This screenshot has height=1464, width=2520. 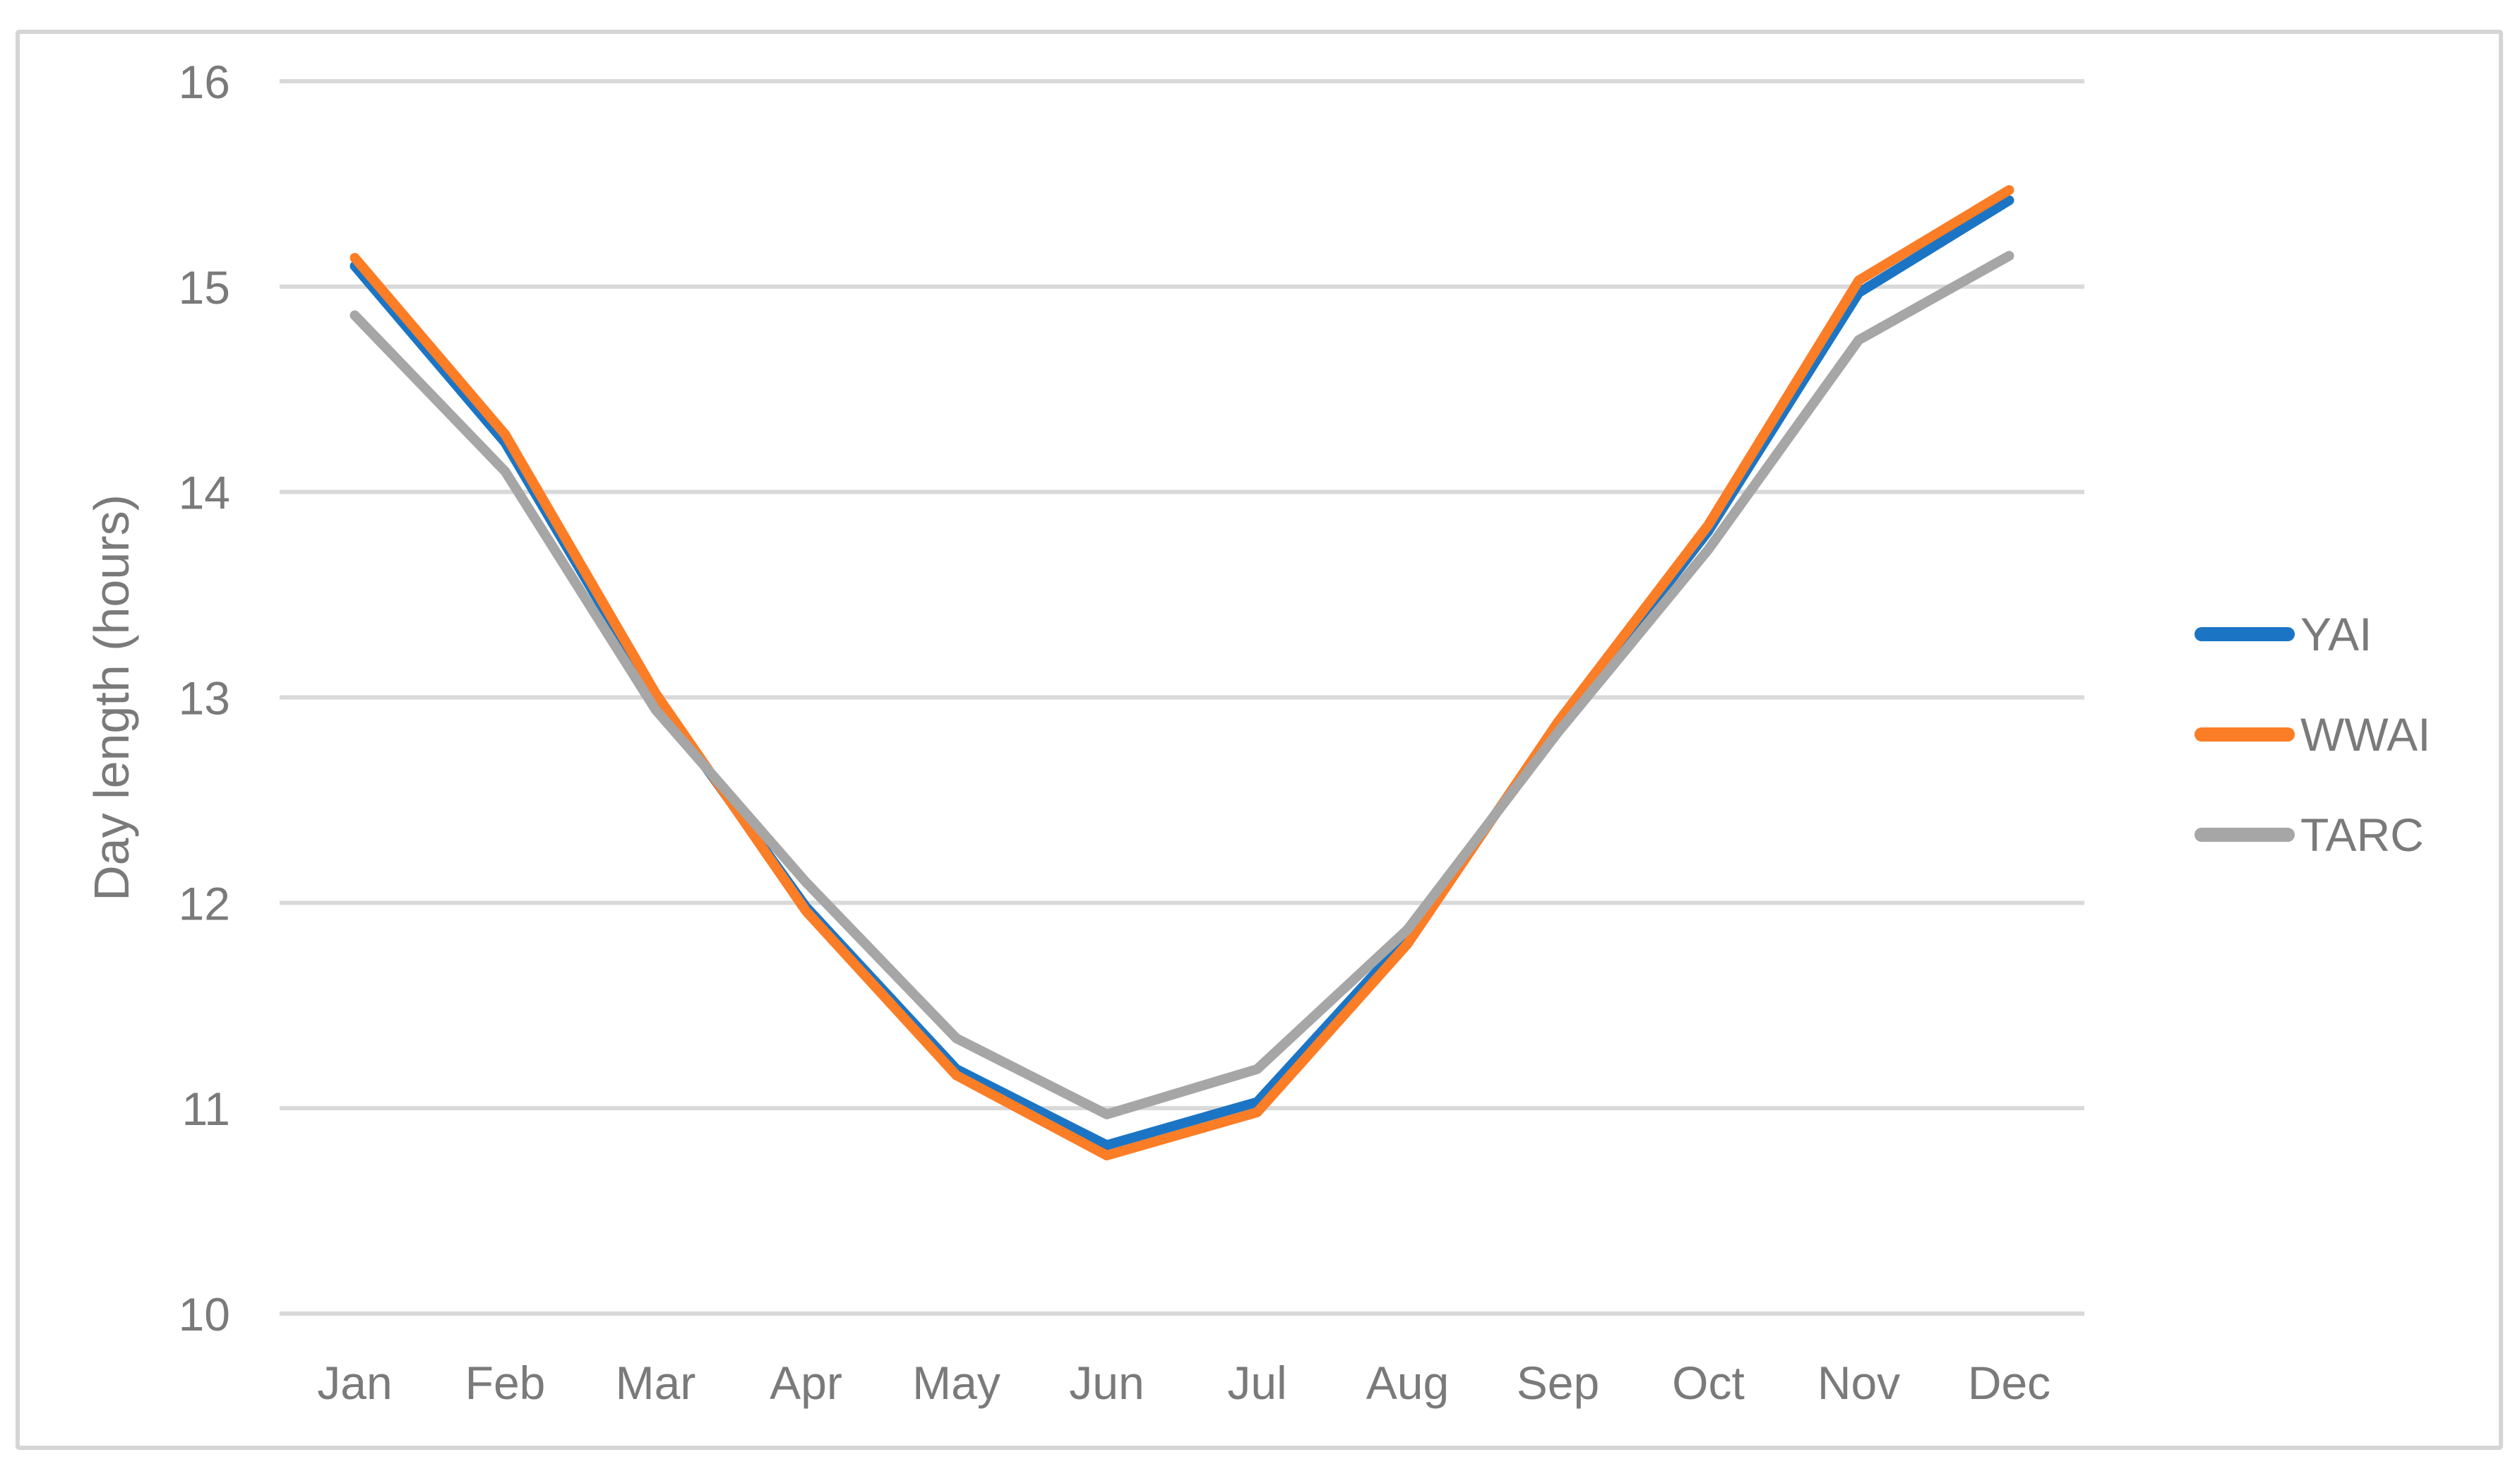 What do you see at coordinates (205, 1314) in the screenshot?
I see `y-tick-label-10: 10` at bounding box center [205, 1314].